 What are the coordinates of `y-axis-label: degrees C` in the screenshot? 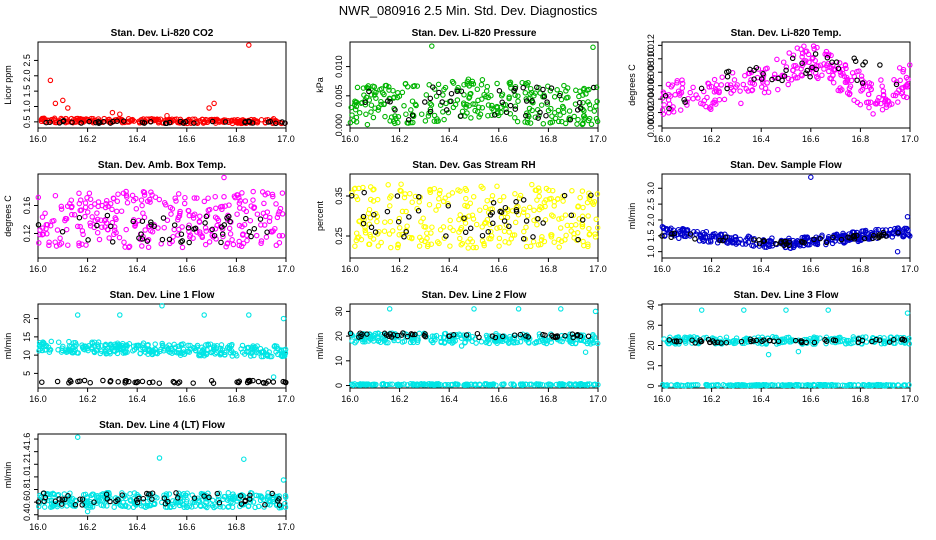 It's located at (632, 85).